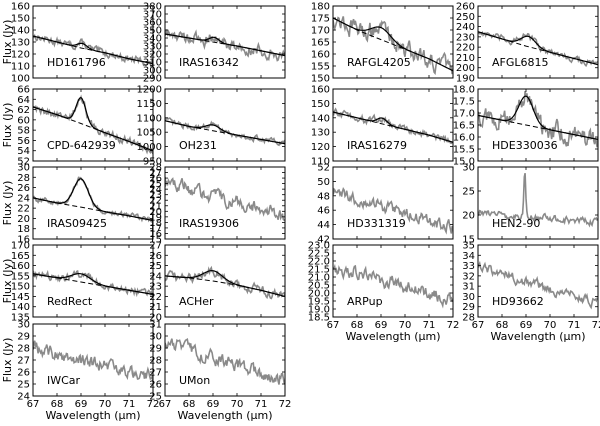 The image size is (600, 426). Describe the element at coordinates (155, 217) in the screenshot. I see `y-tick-label: 19` at that location.